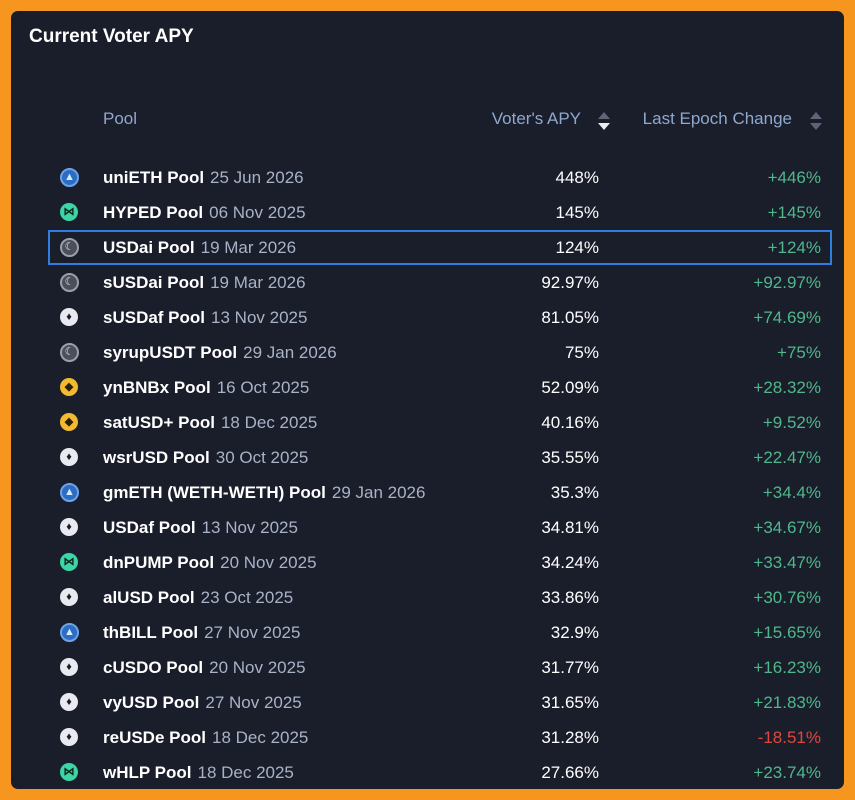 The image size is (855, 800). I want to click on apy-value: 31.28%, so click(570, 737).